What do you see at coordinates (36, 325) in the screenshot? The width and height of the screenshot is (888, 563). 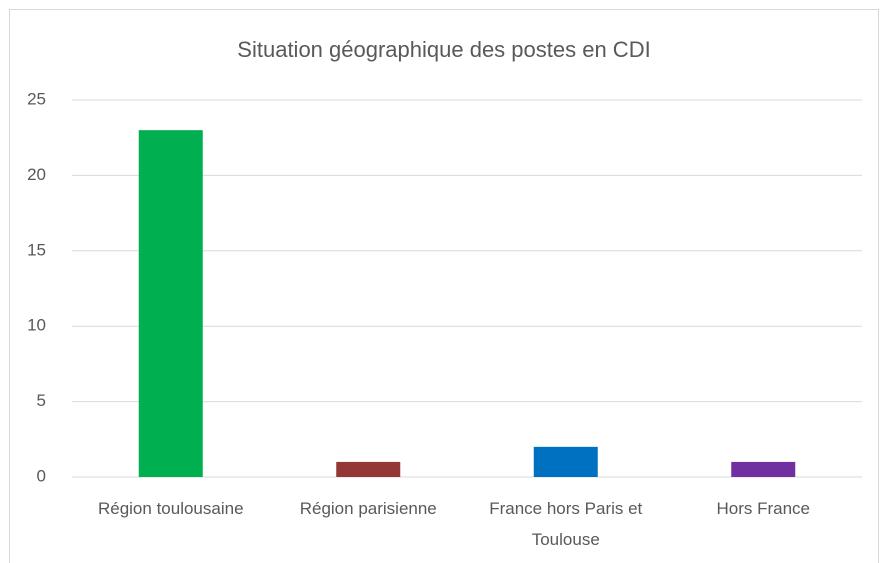 I see `y-tick-label: 10` at bounding box center [36, 325].